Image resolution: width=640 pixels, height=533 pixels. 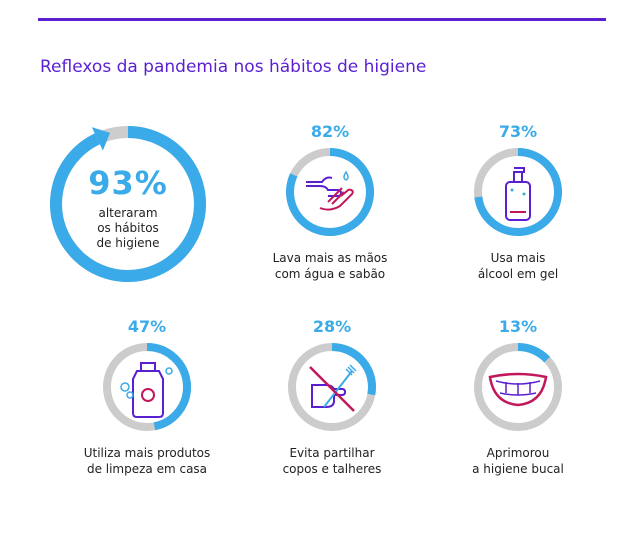 I want to click on no-cutlery-icon, so click(x=333, y=388).